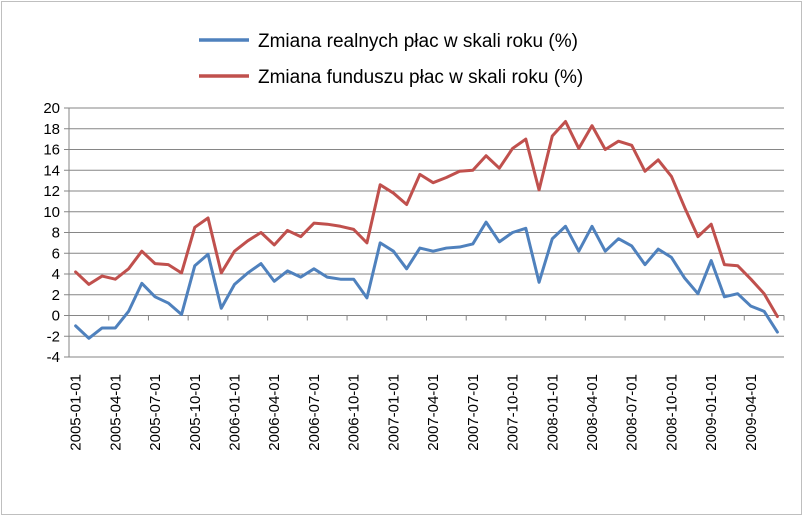 The height and width of the screenshot is (521, 805). I want to click on y-tick-label: 14, so click(51, 170).